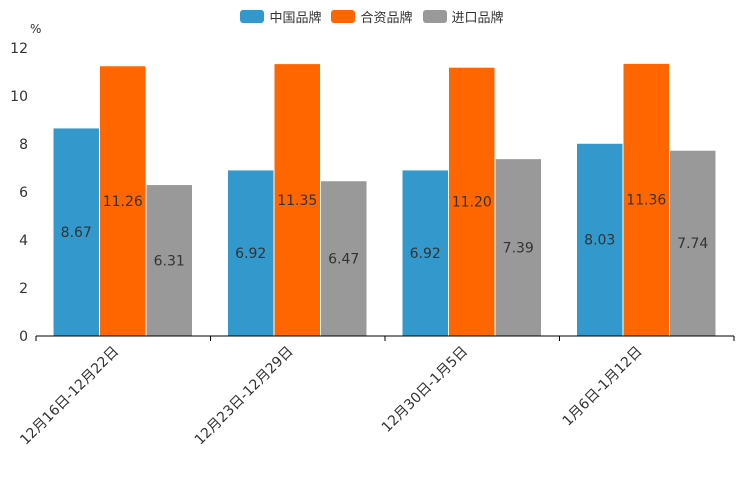 This screenshot has height=496, width=744. I want to click on y-tick-label-6: 12, so click(19, 49).